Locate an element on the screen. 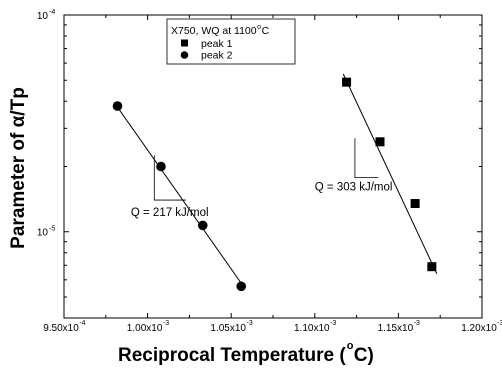  legend-marker-square is located at coordinates (184, 43).